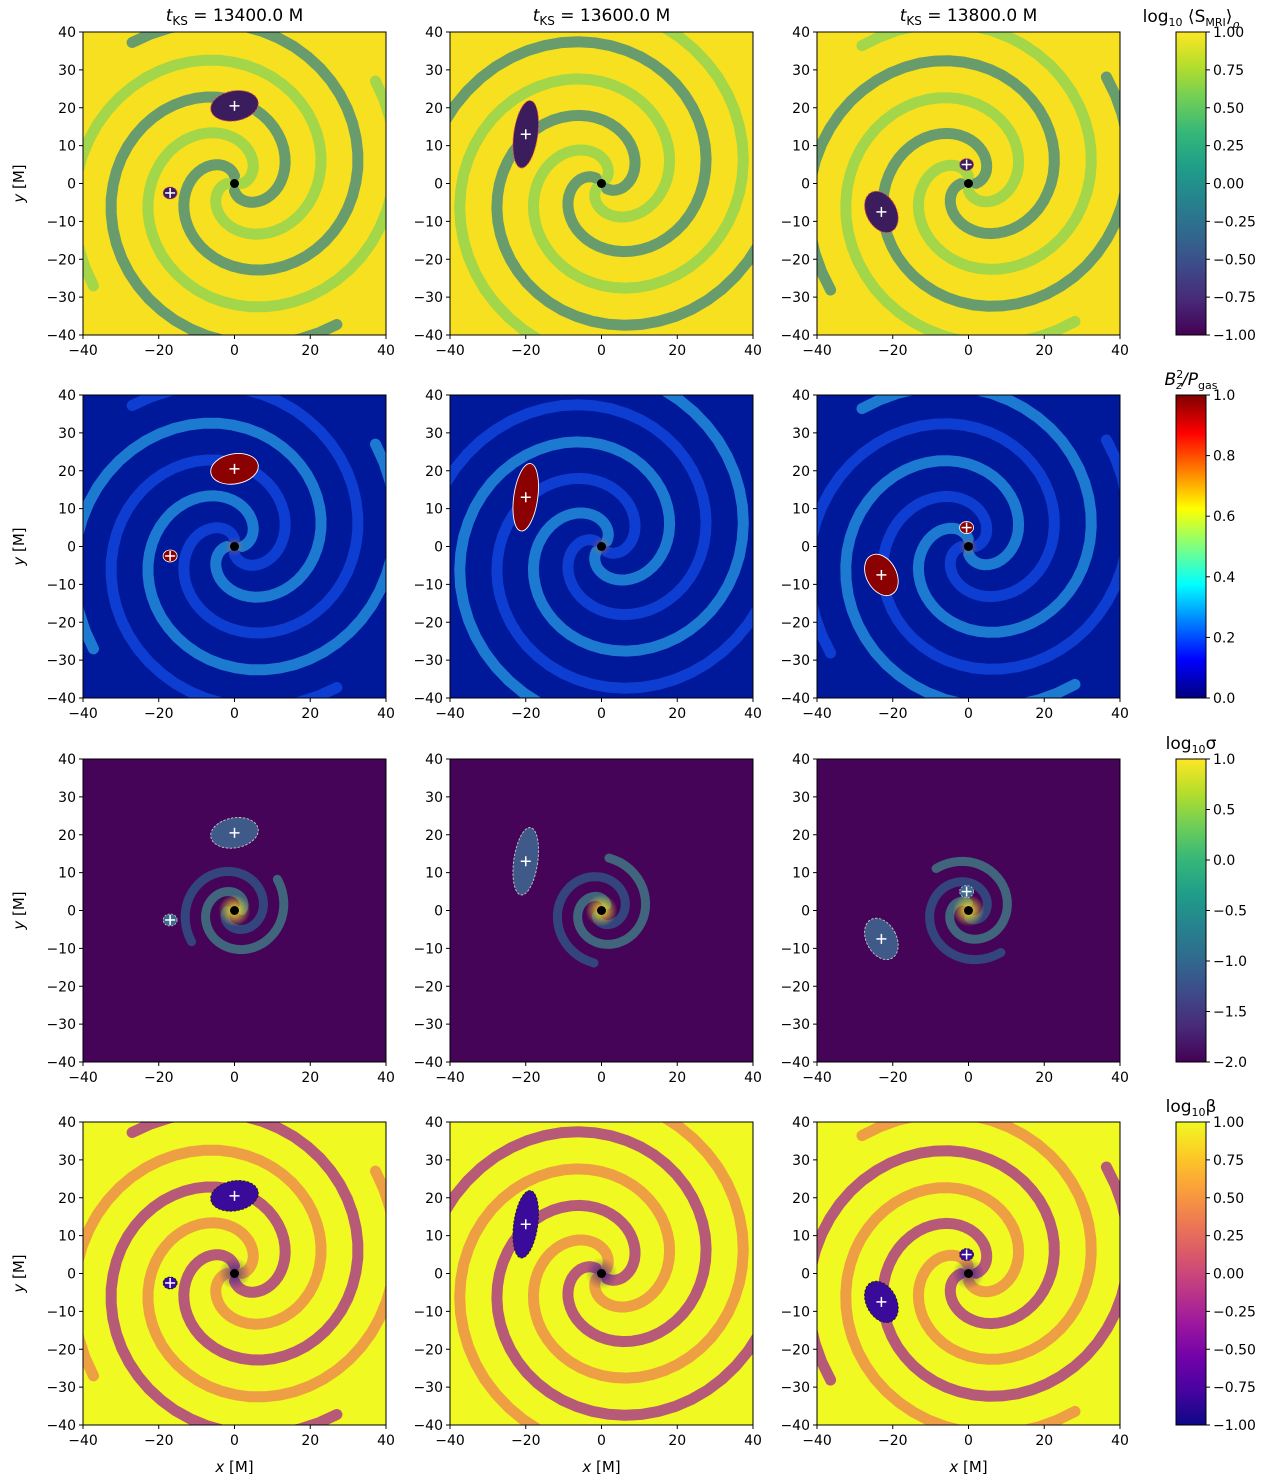  Describe the element at coordinates (1200, 537) in the screenshot. I see `colorbar-r2: 1.0 0.8 0.6 0.4 0.2 0.0 B2 z/Pgas` at that location.